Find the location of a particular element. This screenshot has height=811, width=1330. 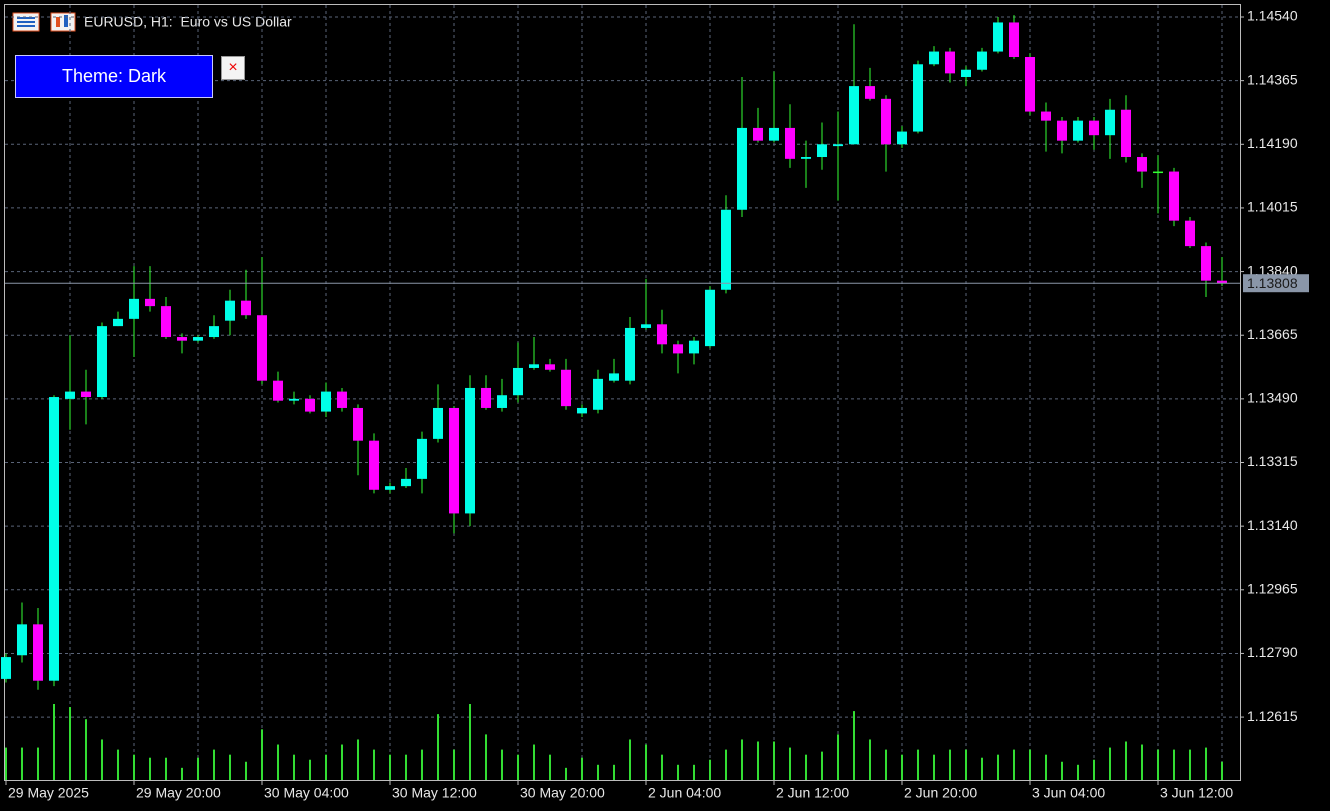

x-tick-label: 2 Jun 04:00 is located at coordinates (684, 793).